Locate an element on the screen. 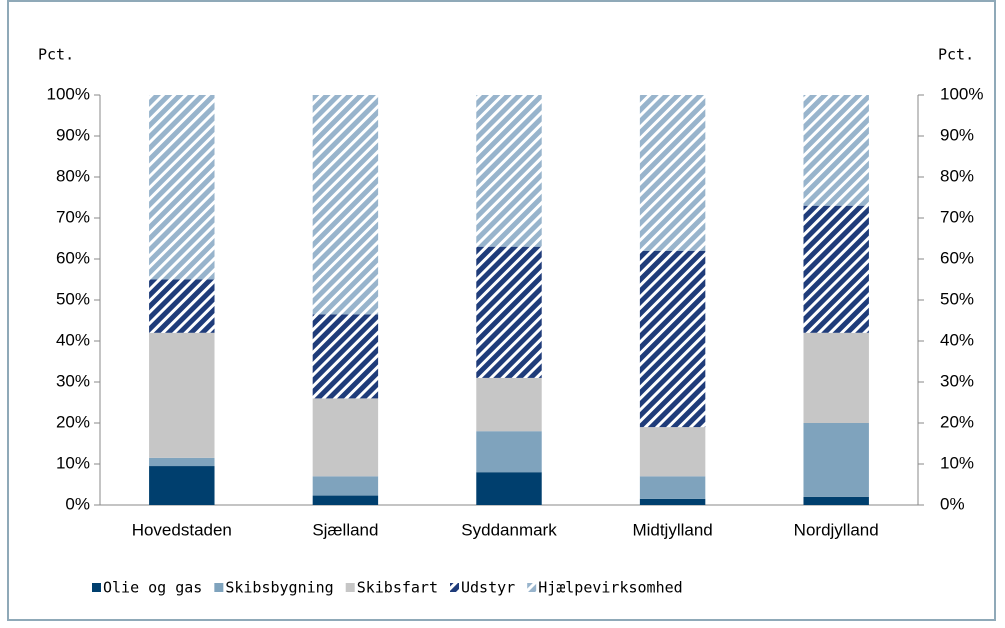 This screenshot has height=628, width=1005. legend-label: Skibsfart is located at coordinates (397, 588).